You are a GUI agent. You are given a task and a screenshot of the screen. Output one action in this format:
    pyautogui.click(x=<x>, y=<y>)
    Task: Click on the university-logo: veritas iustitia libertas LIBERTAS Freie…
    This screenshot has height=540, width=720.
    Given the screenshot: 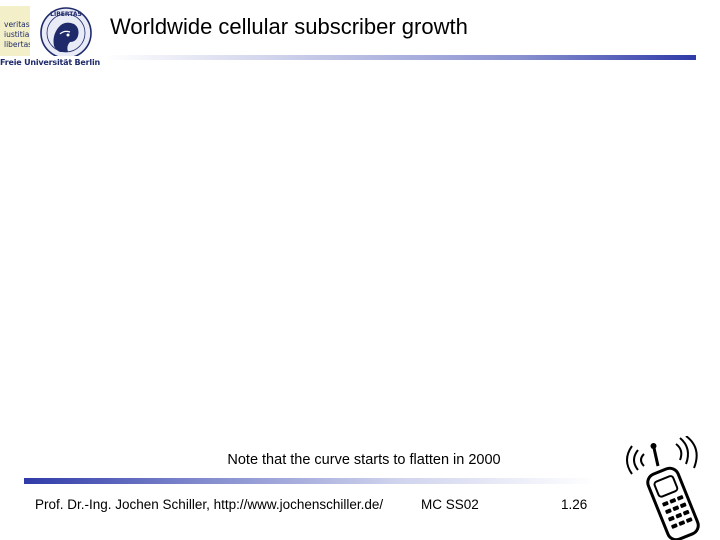 What is the action you would take?
    pyautogui.click(x=50, y=34)
    